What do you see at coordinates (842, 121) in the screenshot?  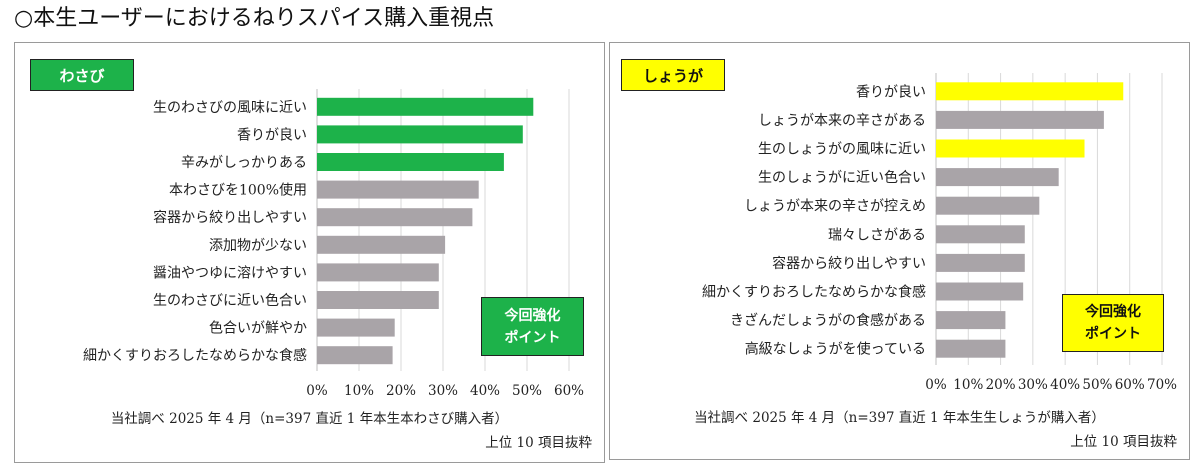 I see `ginger-category-label: しょうが本来の辛さがある` at bounding box center [842, 121].